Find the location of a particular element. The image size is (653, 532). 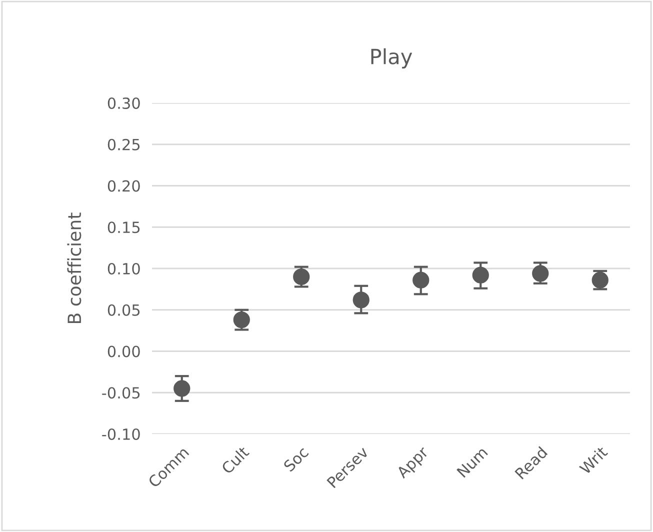

y-tick-label: 0.20 is located at coordinates (124, 186).